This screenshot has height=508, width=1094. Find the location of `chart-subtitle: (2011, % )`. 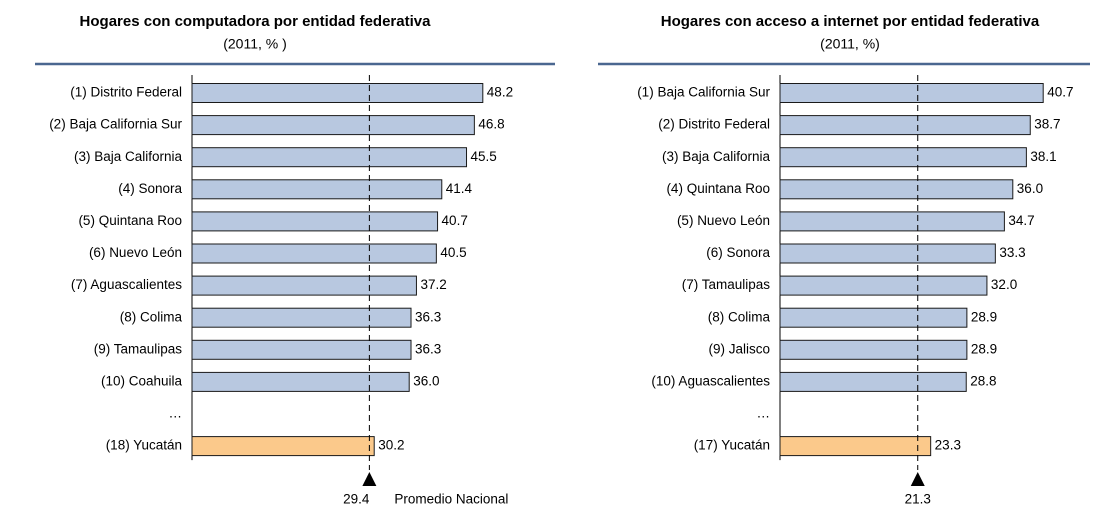

chart-subtitle: (2011, % ) is located at coordinates (255, 44).